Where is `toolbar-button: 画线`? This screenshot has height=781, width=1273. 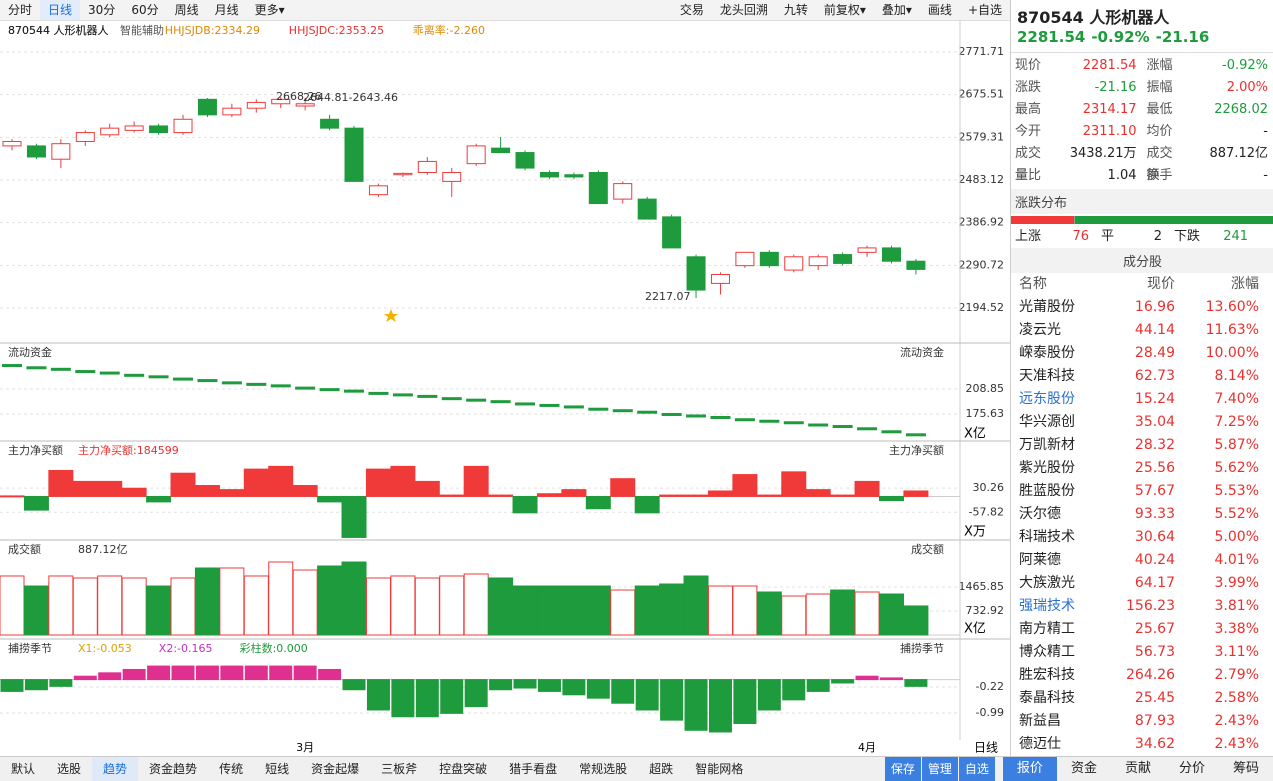
toolbar-button: 画线 is located at coordinates (939, 10).